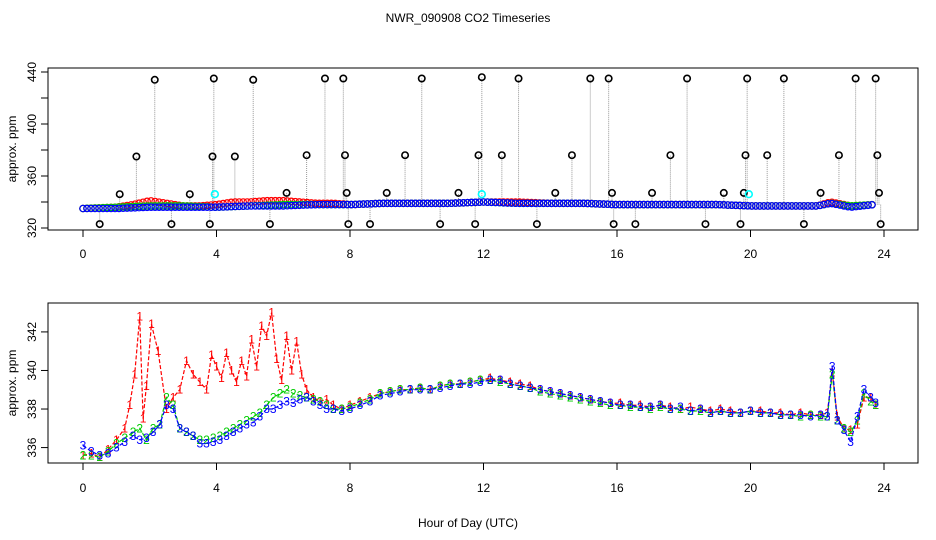  I want to click on bottom-x-axis: 0 4 8 12 16 20 24, so click(485, 478).